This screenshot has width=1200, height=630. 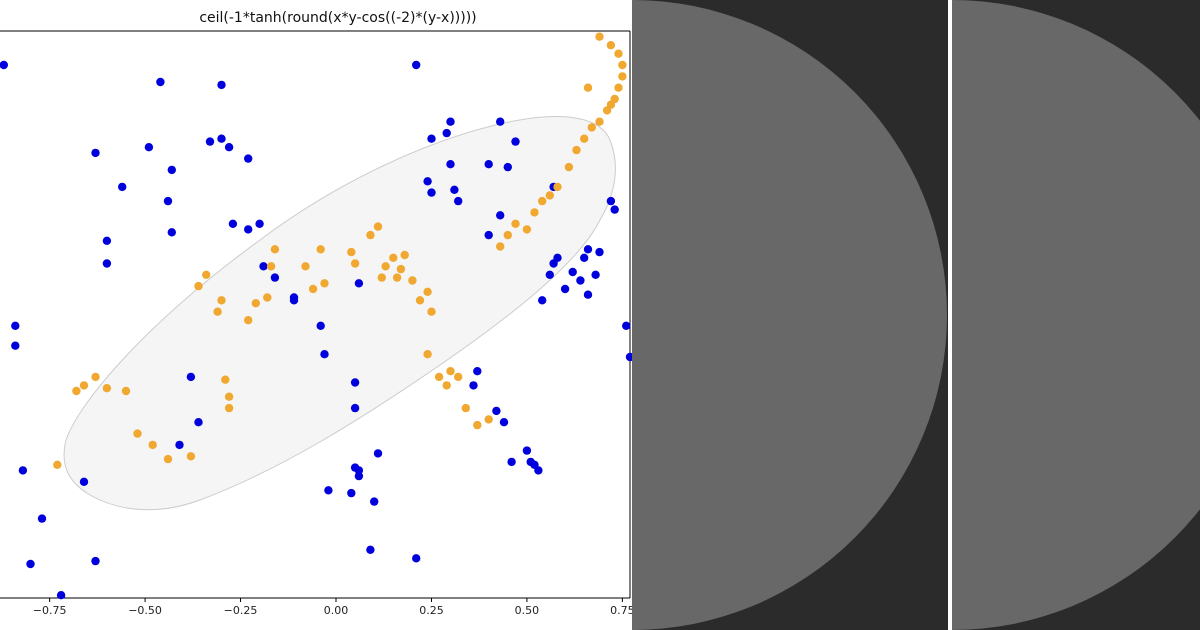 What do you see at coordinates (145, 610) in the screenshot?
I see `x-tick-label: −0.50` at bounding box center [145, 610].